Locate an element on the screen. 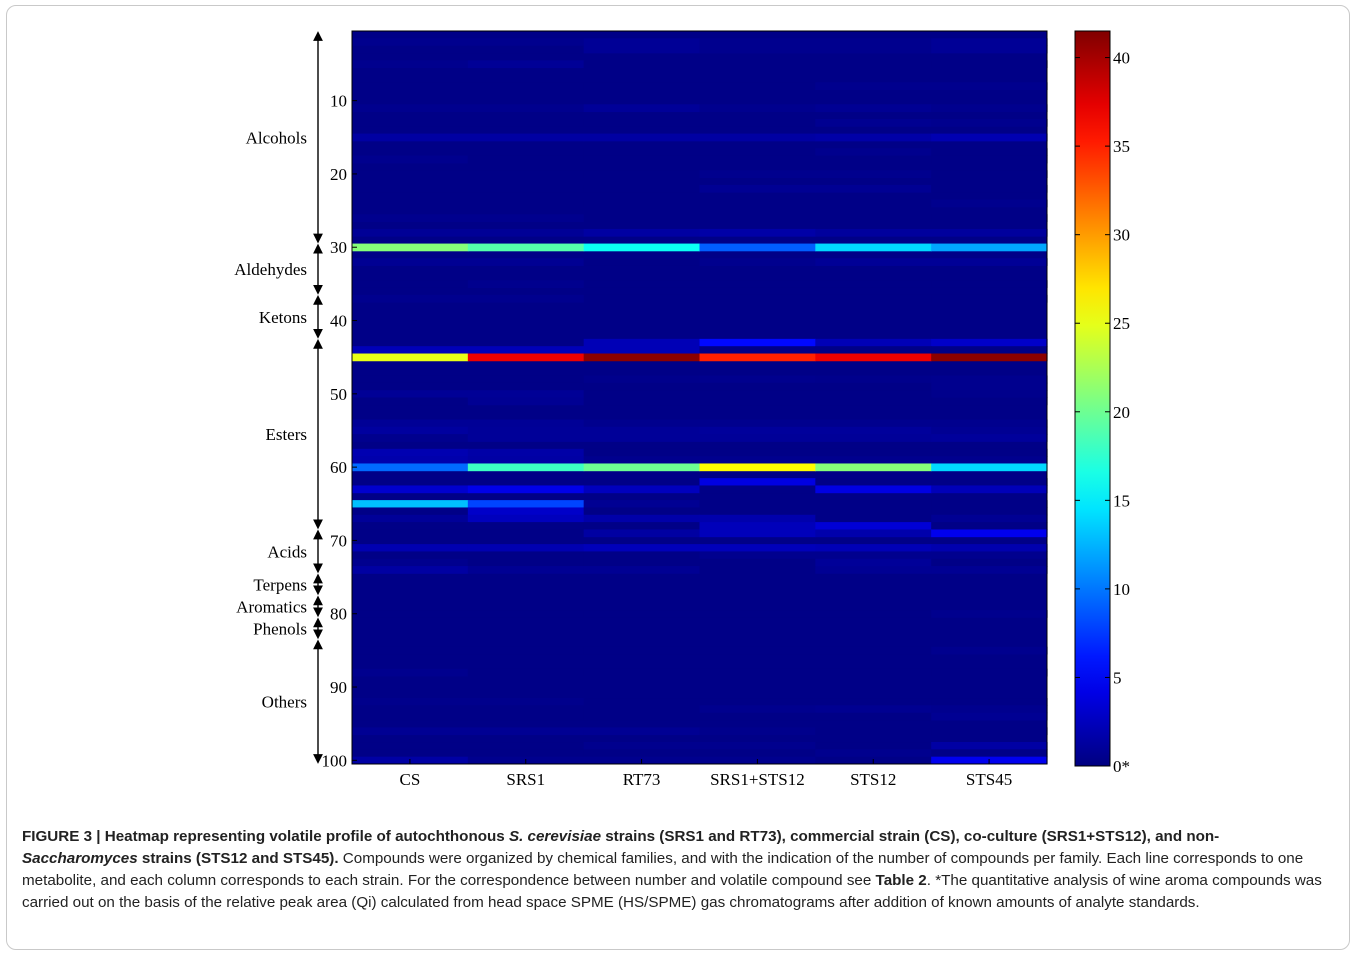 Image resolution: width=1358 pixels, height=957 pixels. family-label: Aromatics is located at coordinates (271, 606).